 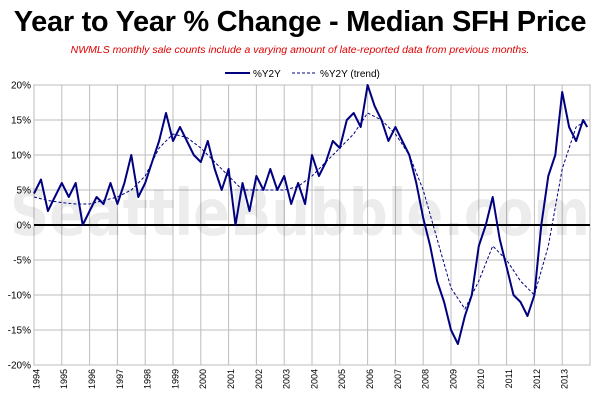 What do you see at coordinates (300, 22) in the screenshot?
I see `chart-title: Year to Year % Change - Median SFH Price` at bounding box center [300, 22].